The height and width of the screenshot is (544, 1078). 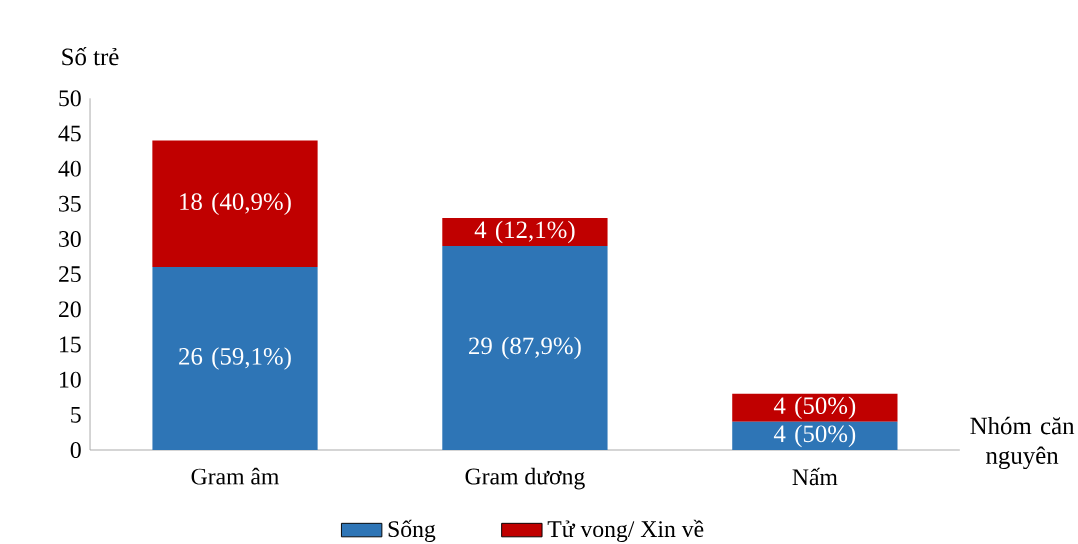 I want to click on x-tick-label: Nấm, so click(x=815, y=476).